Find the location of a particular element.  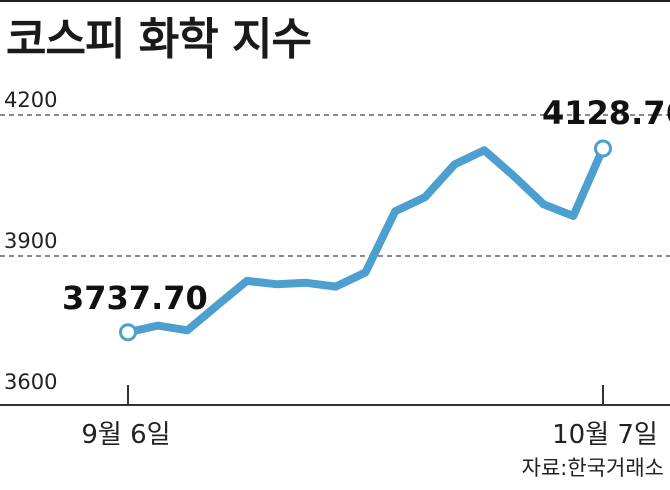

source-note: 자료:한국거래소 is located at coordinates (592, 468).